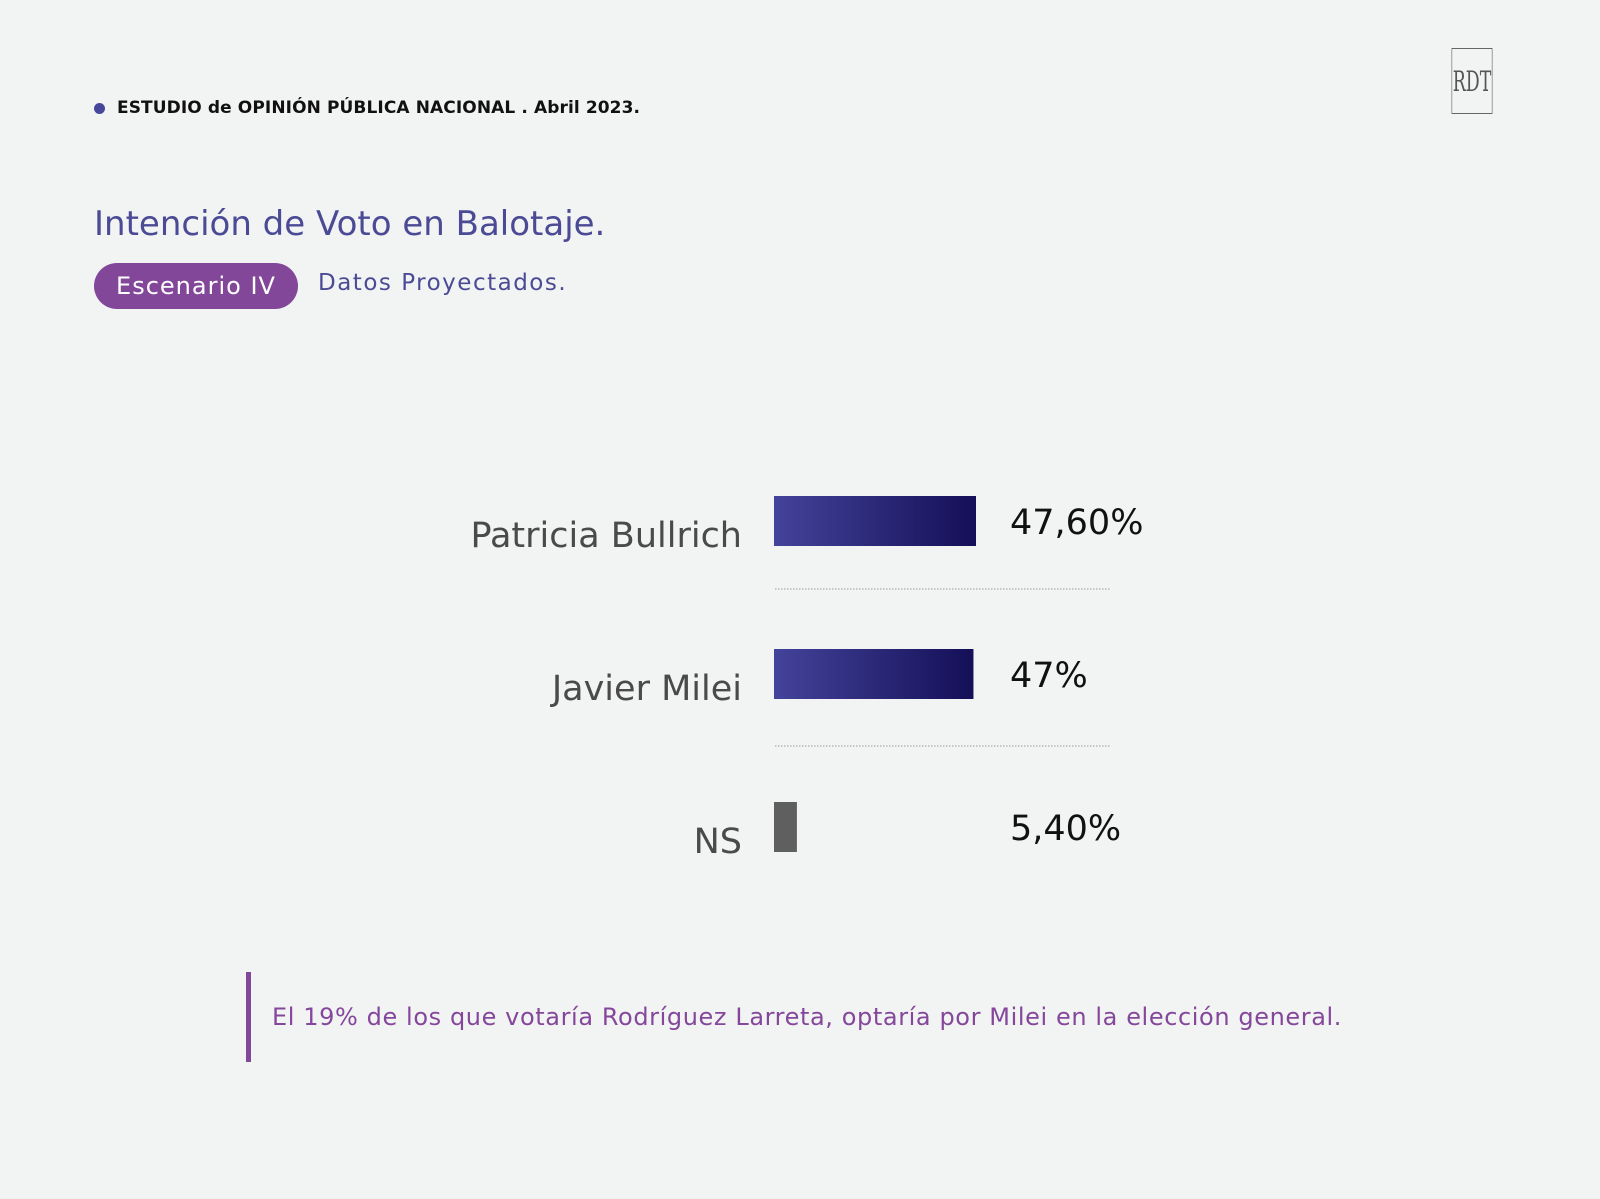 Image resolution: width=1600 pixels, height=1199 pixels. I want to click on value-label-ns: 5,40%, so click(1065, 829).